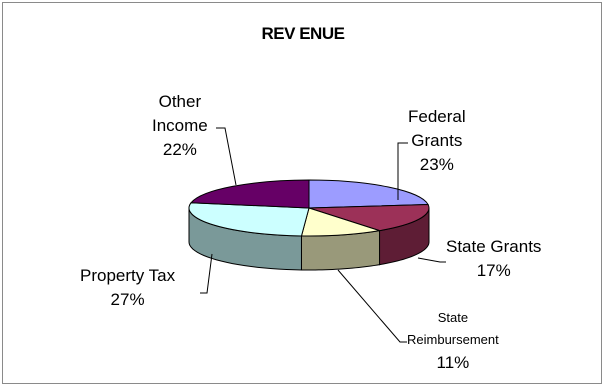 This screenshot has height=386, width=606. Describe the element at coordinates (368, 194) in the screenshot. I see `pie-slice-federal-grants` at that location.